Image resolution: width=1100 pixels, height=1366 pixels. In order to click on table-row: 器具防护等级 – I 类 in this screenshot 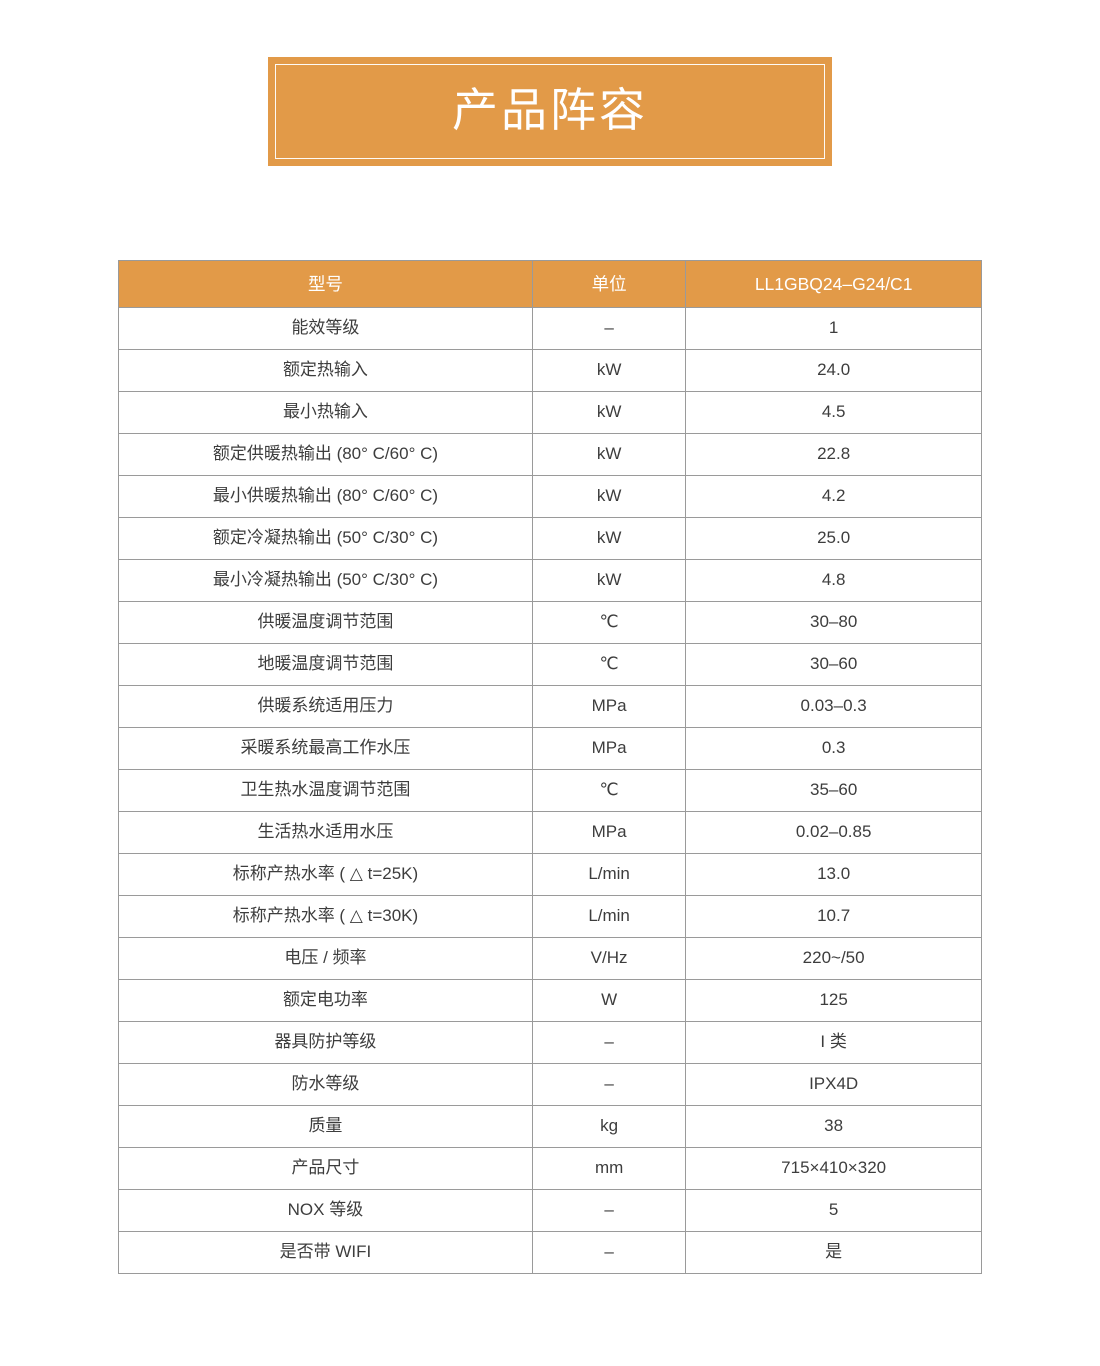, I will do `click(550, 1042)`.